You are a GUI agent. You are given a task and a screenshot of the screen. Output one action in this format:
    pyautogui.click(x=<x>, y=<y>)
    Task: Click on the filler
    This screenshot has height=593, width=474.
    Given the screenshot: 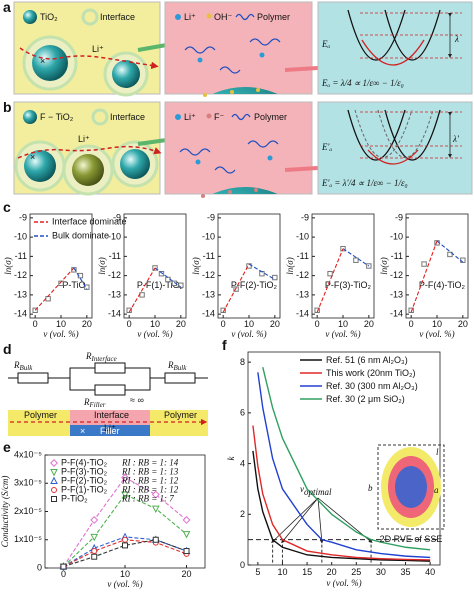 What is the action you would take?
    pyautogui.click(x=110, y=430)
    